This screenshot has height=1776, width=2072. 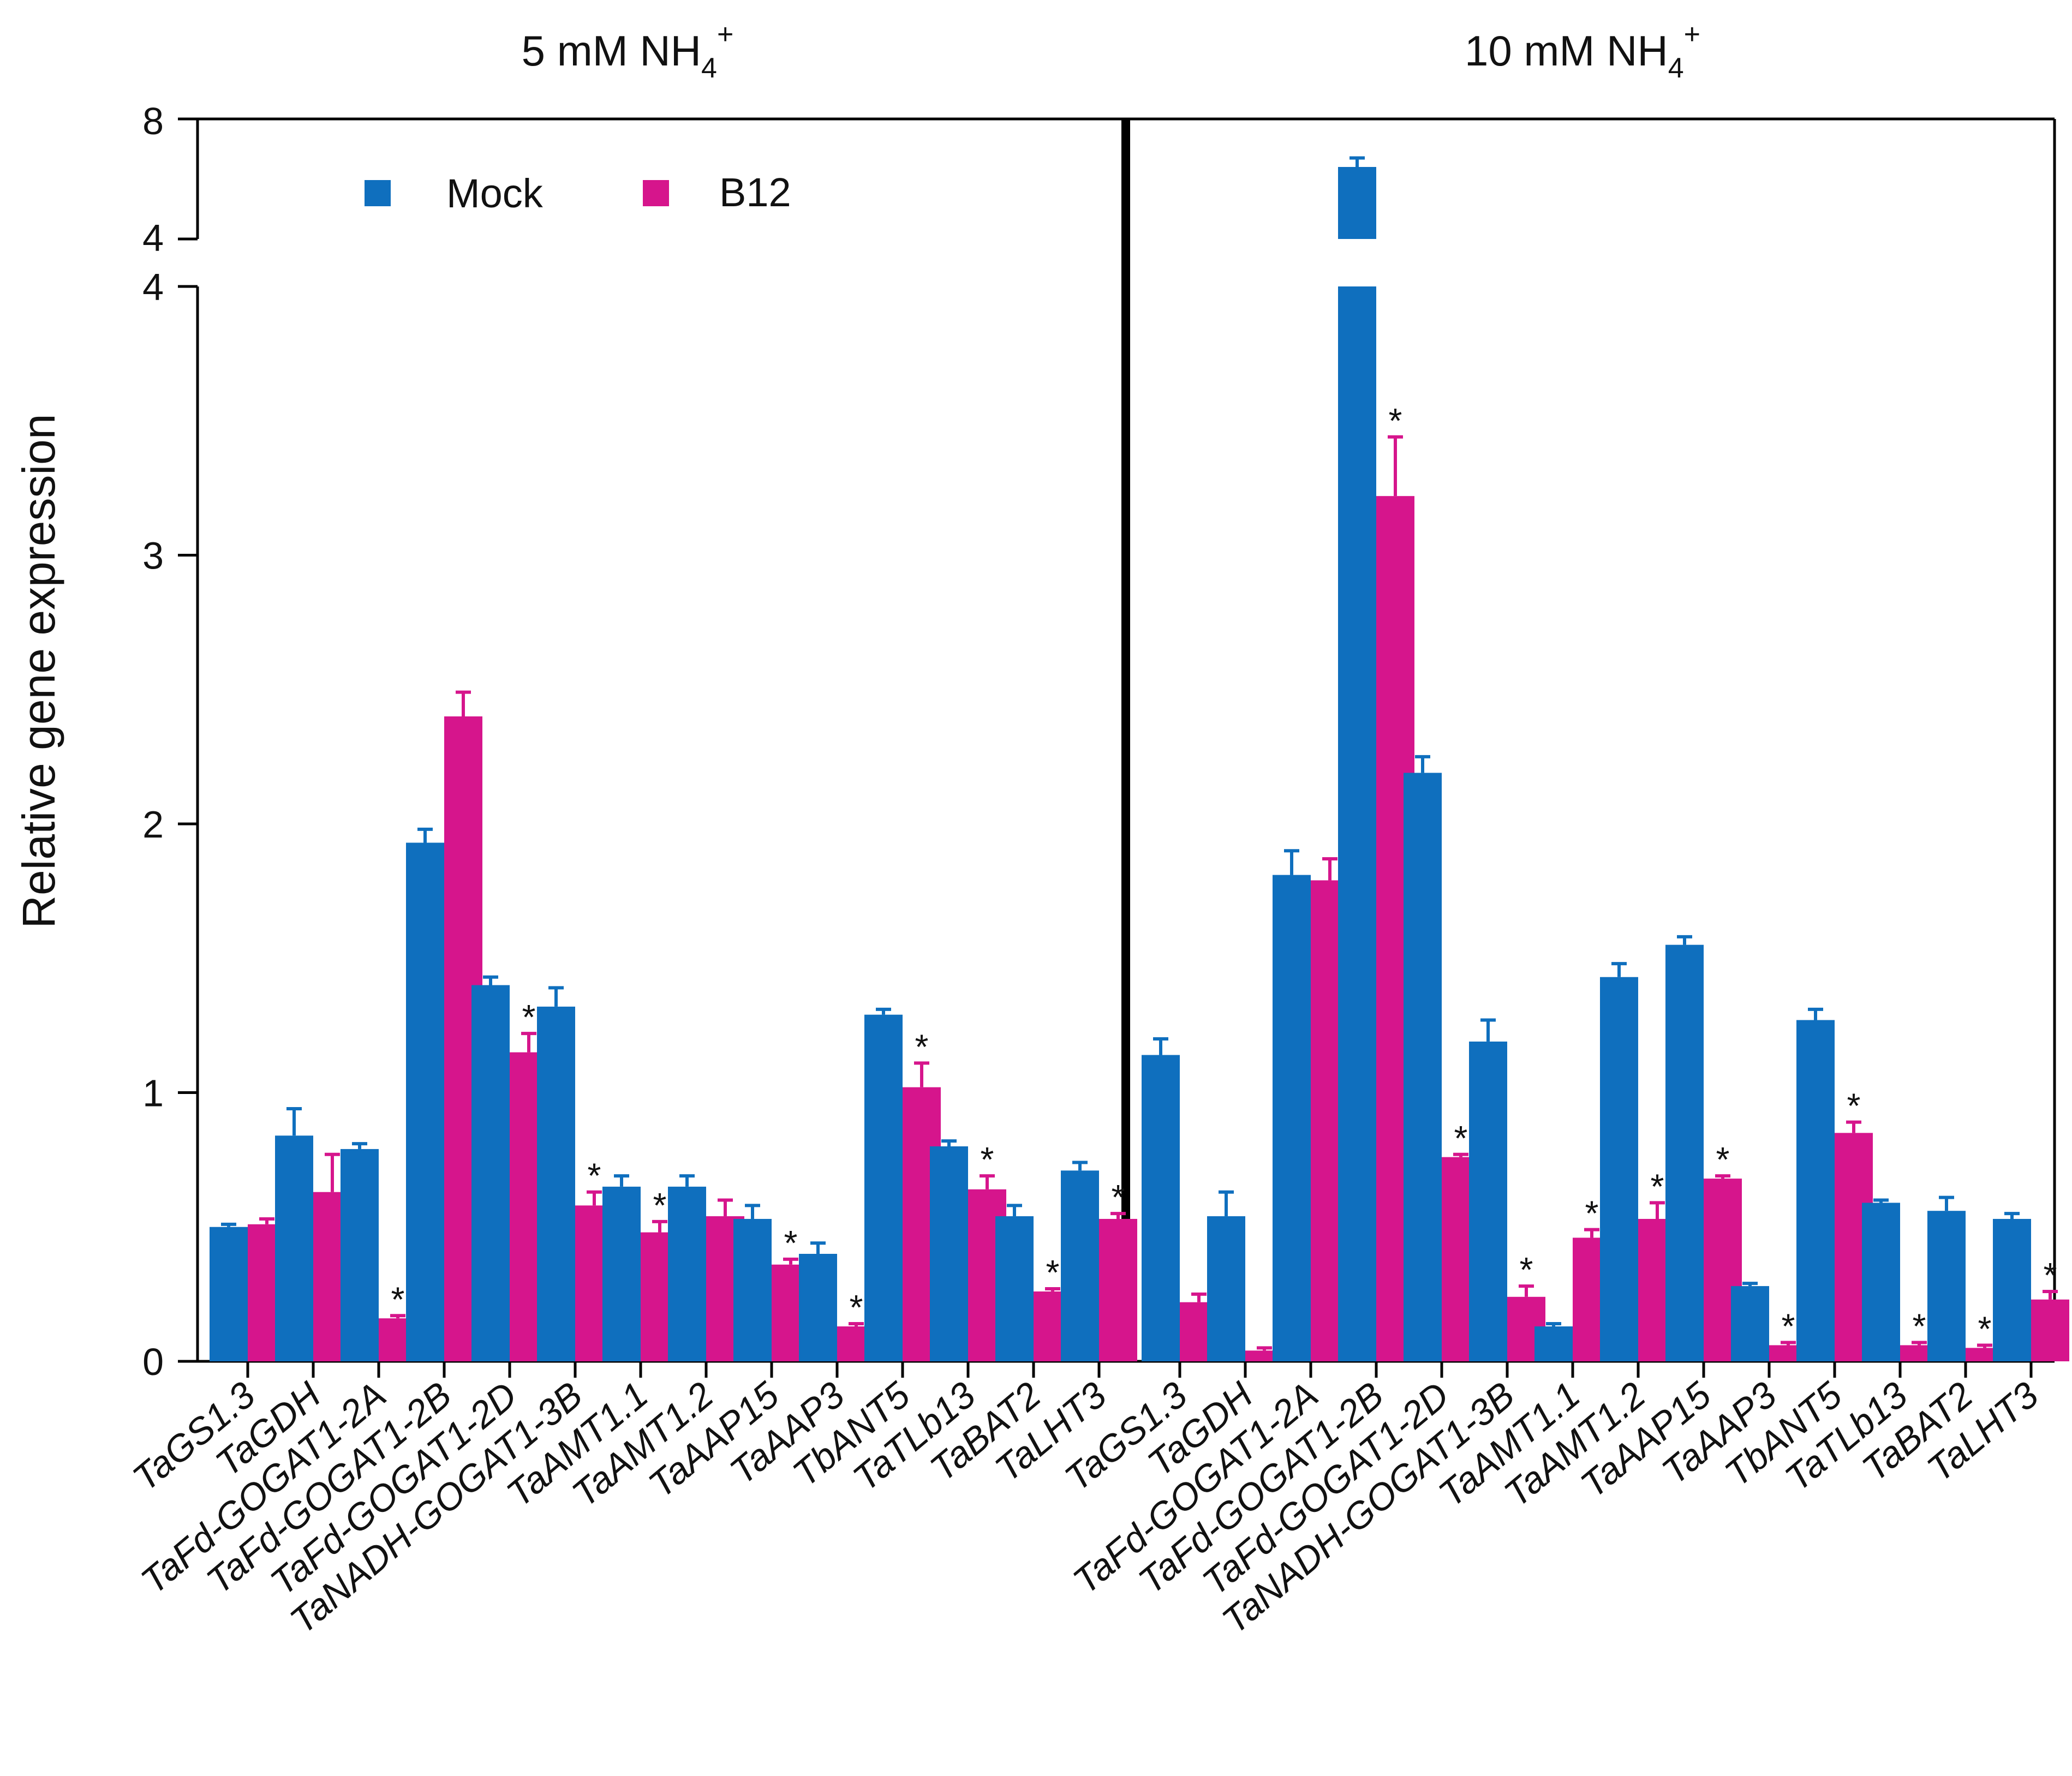 I want to click on bar-p1-mock-10-rect, so click(x=1816, y=1190).